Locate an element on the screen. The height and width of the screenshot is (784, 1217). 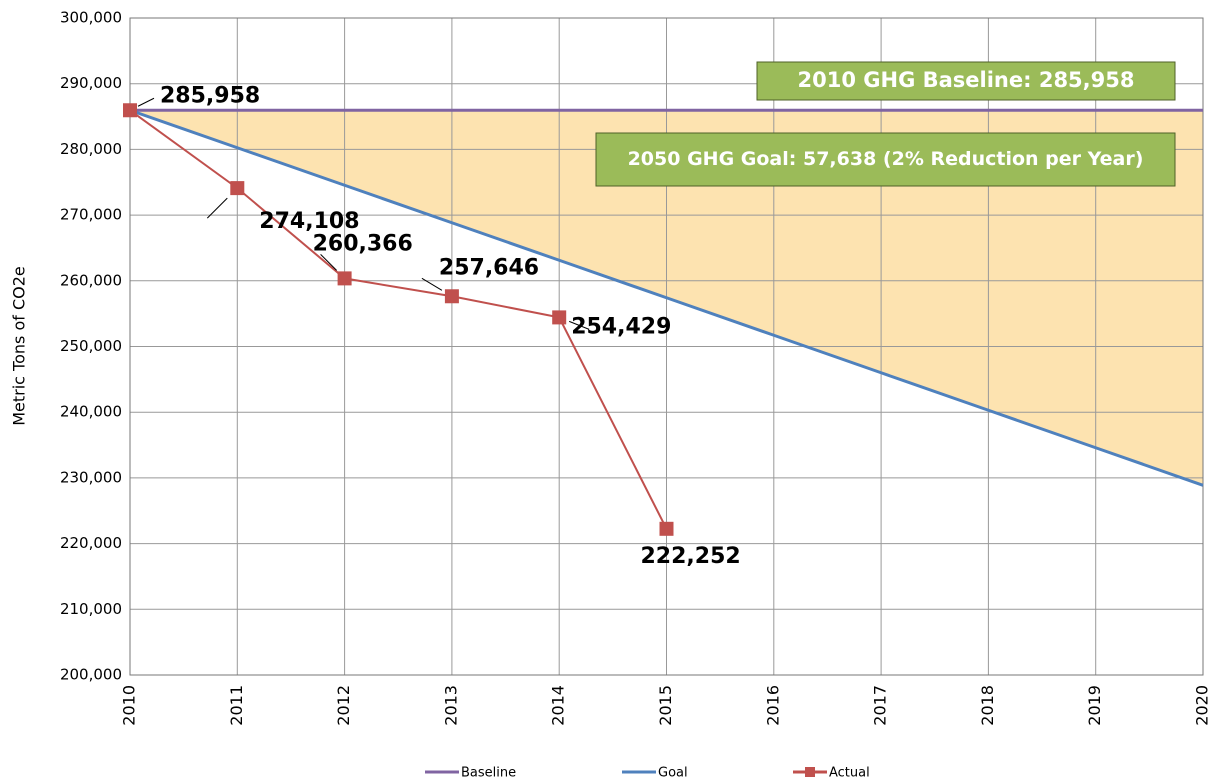
x-tick-label: 2012 is located at coordinates (343, 705).